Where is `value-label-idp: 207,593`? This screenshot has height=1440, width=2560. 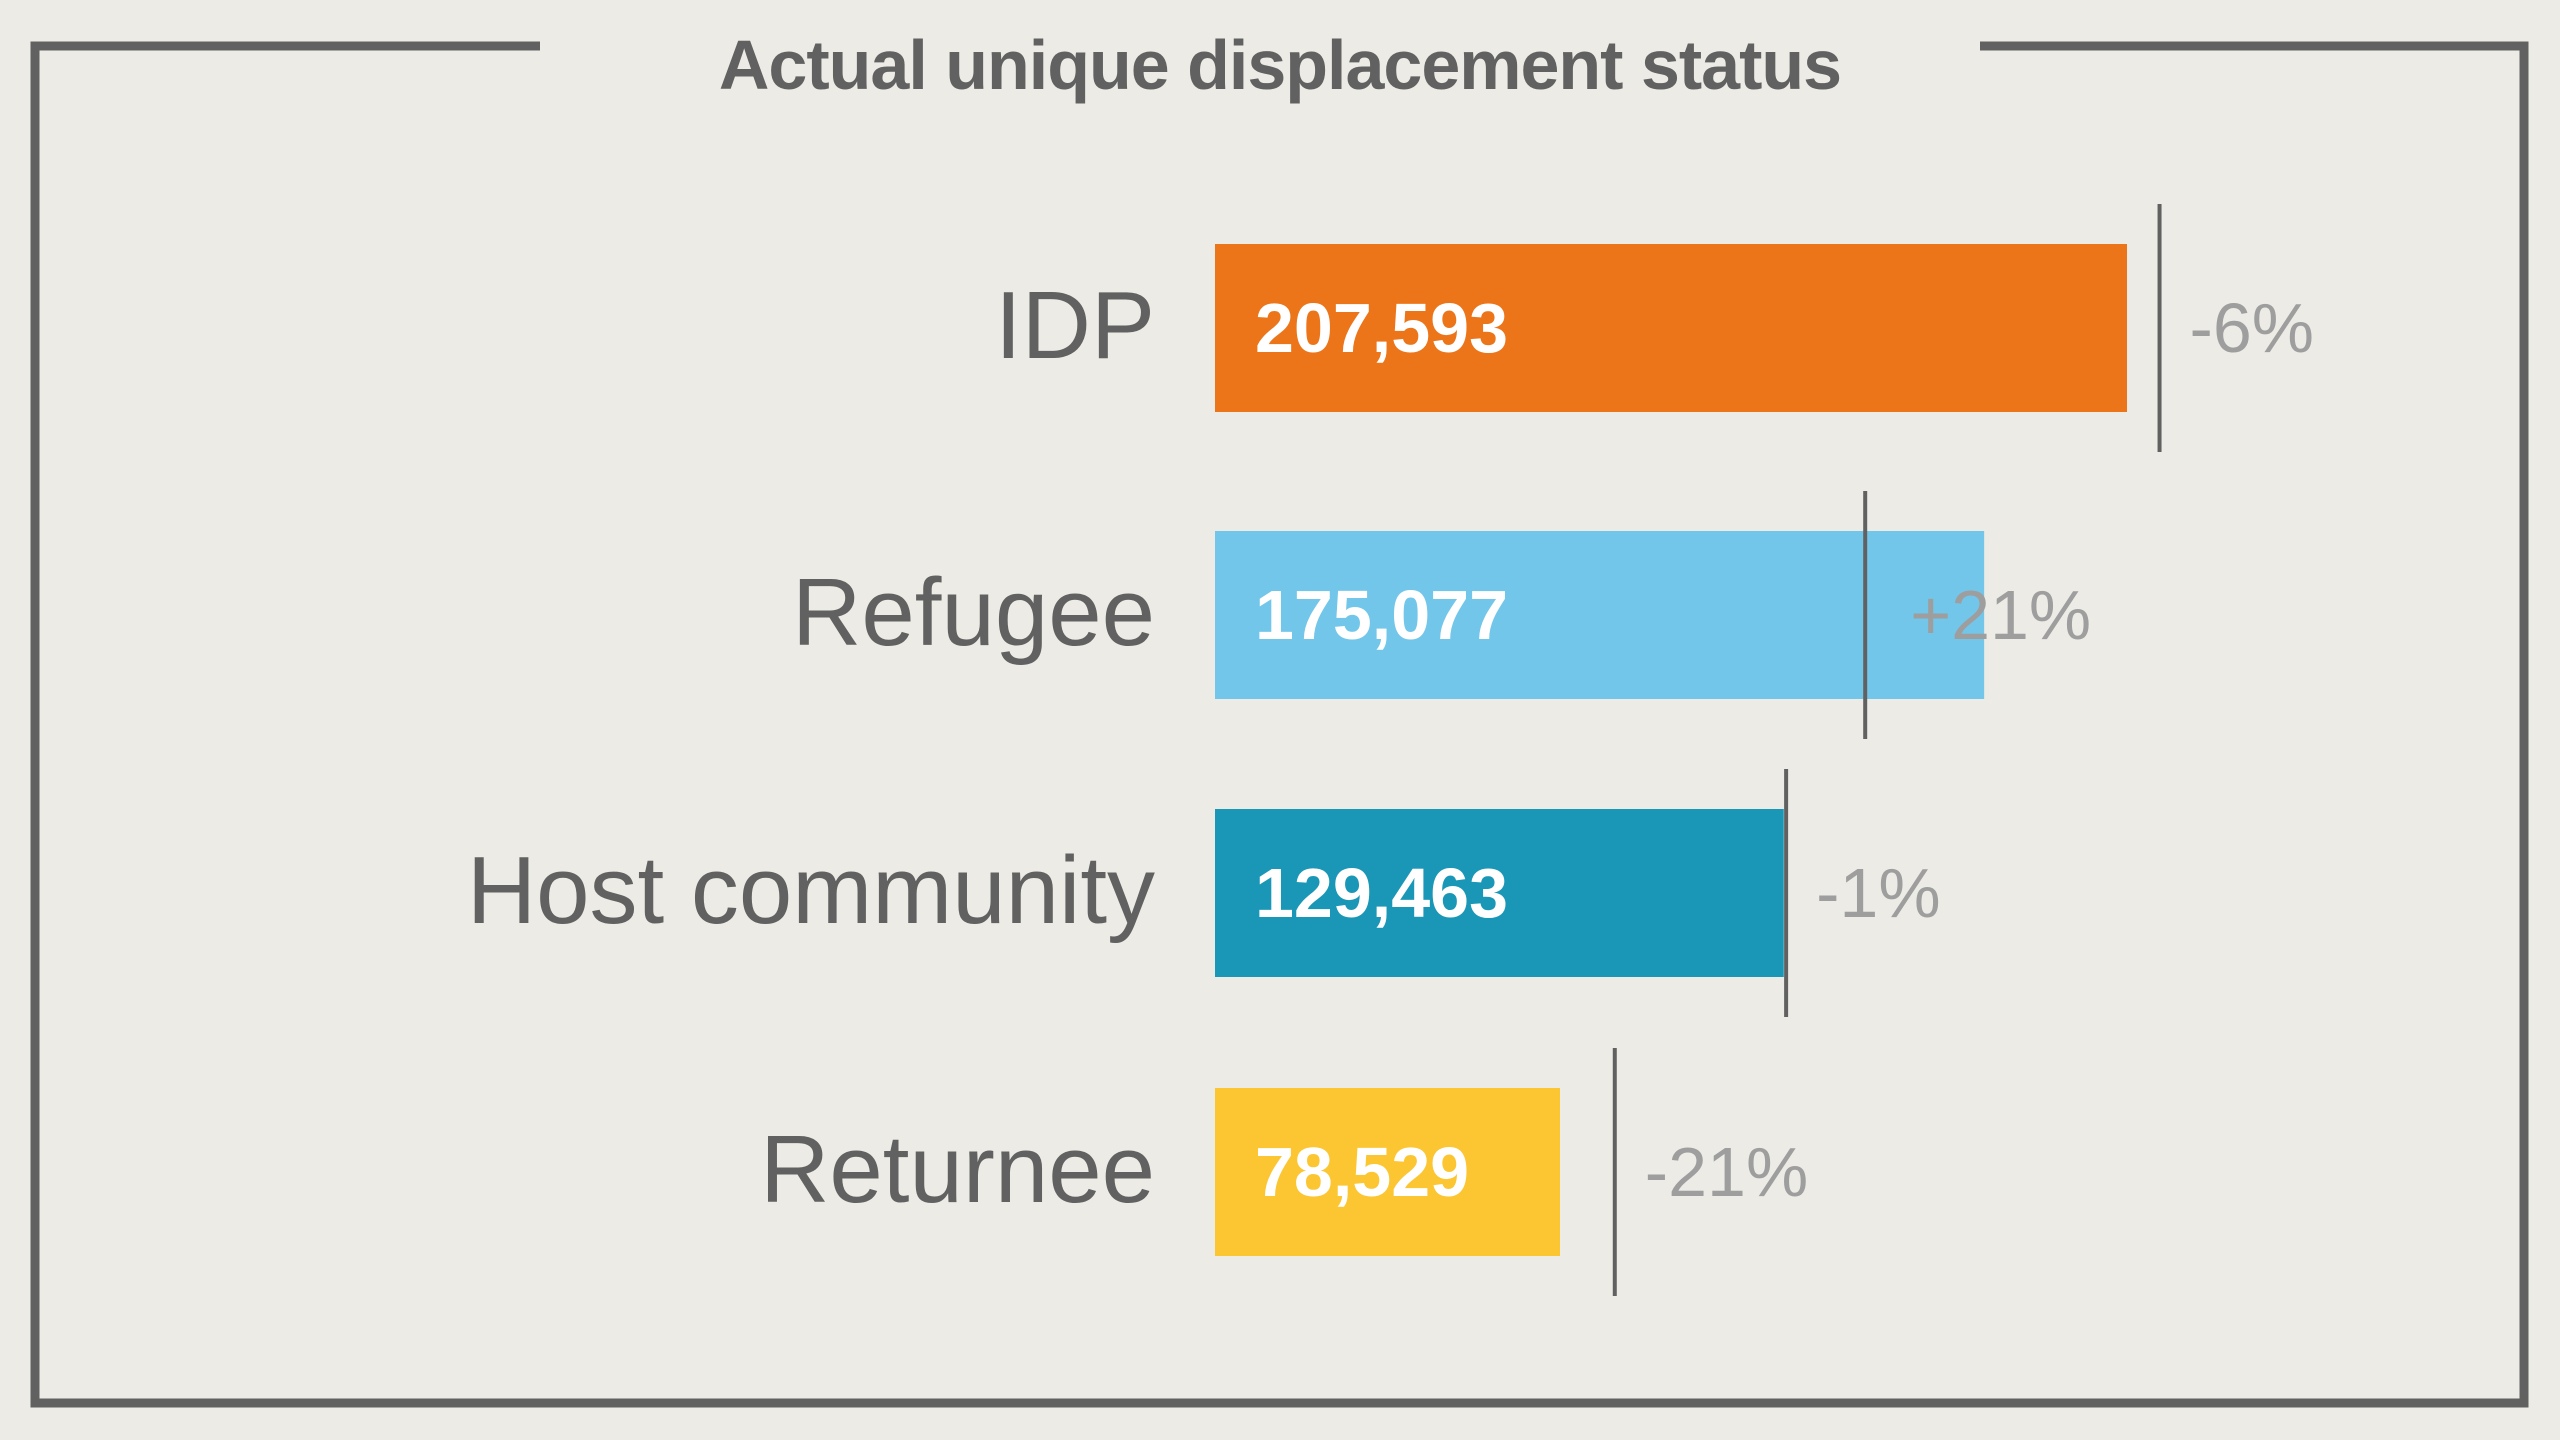 value-label-idp: 207,593 is located at coordinates (1381, 328).